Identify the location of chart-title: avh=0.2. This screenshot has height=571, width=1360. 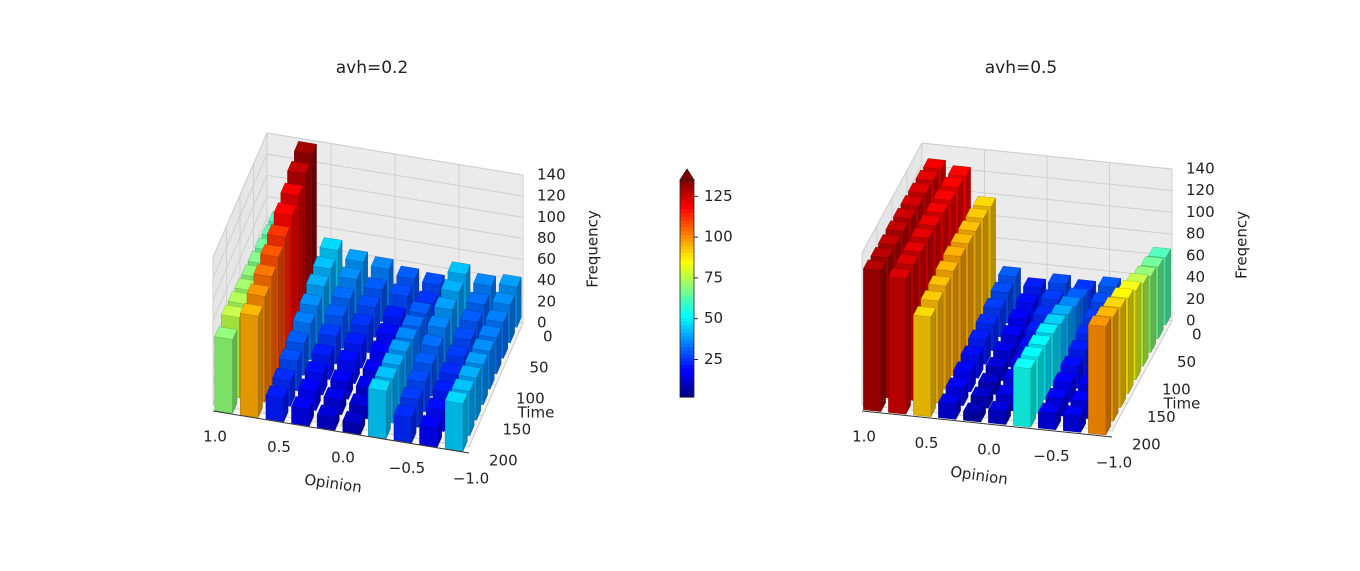
(372, 68).